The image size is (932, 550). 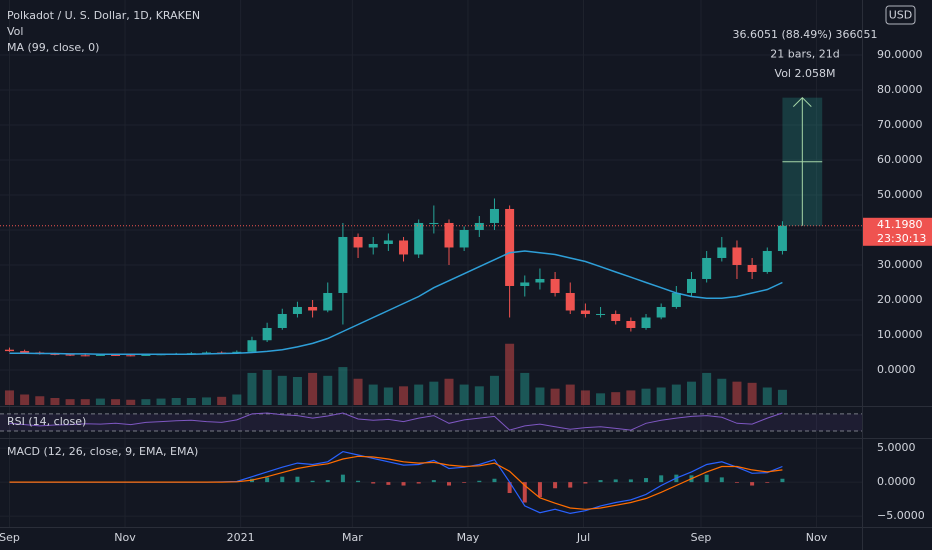 What do you see at coordinates (896, 447) in the screenshot?
I see `macd-tick-label: 5.0000` at bounding box center [896, 447].